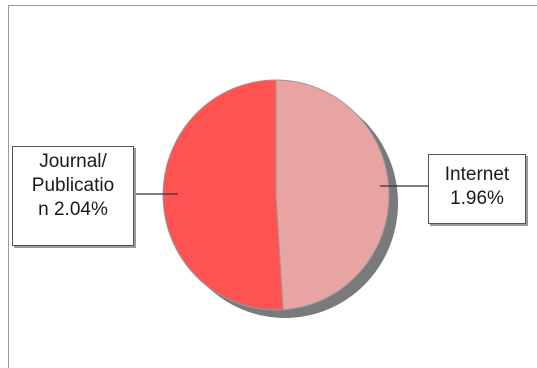 This screenshot has height=368, width=537. What do you see at coordinates (223, 195) in the screenshot?
I see `pie-slice-journal-publication` at bounding box center [223, 195].